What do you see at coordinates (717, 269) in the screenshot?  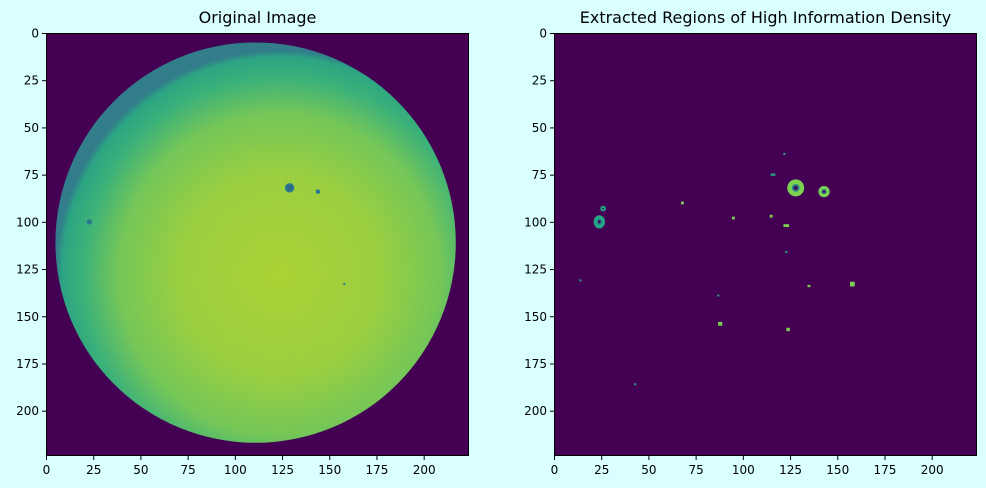 I see `image-content` at bounding box center [717, 269].